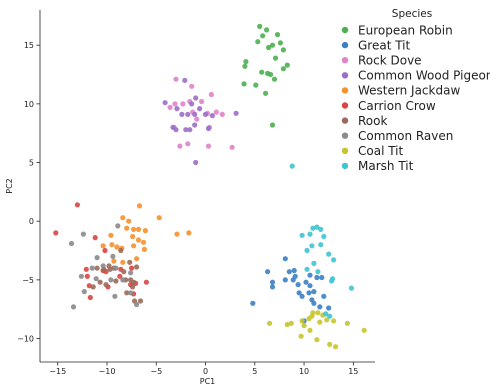 The width and height of the screenshot is (490, 387). Describe the element at coordinates (29, 45) in the screenshot. I see `y-tick-label: 15` at that location.